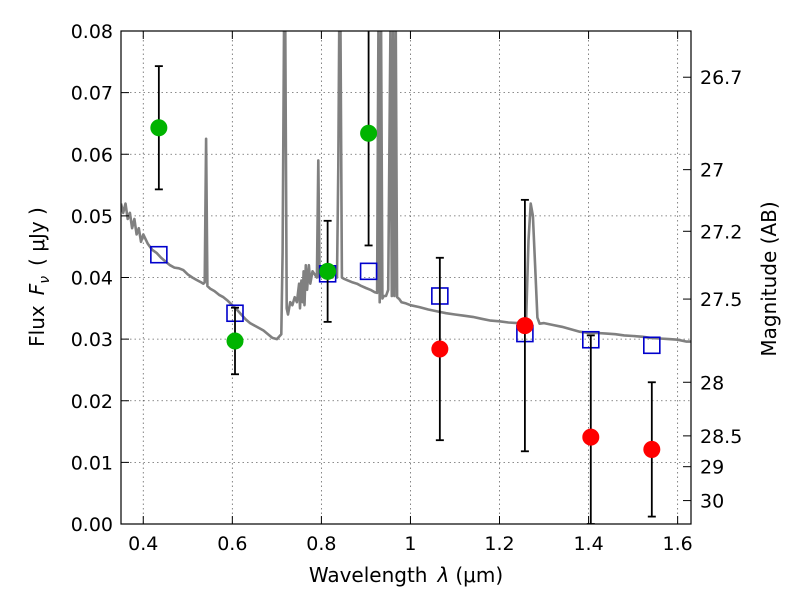 The width and height of the screenshot is (800, 600). What do you see at coordinates (321, 544) in the screenshot?
I see `x-tick-label: 0.8` at bounding box center [321, 544].